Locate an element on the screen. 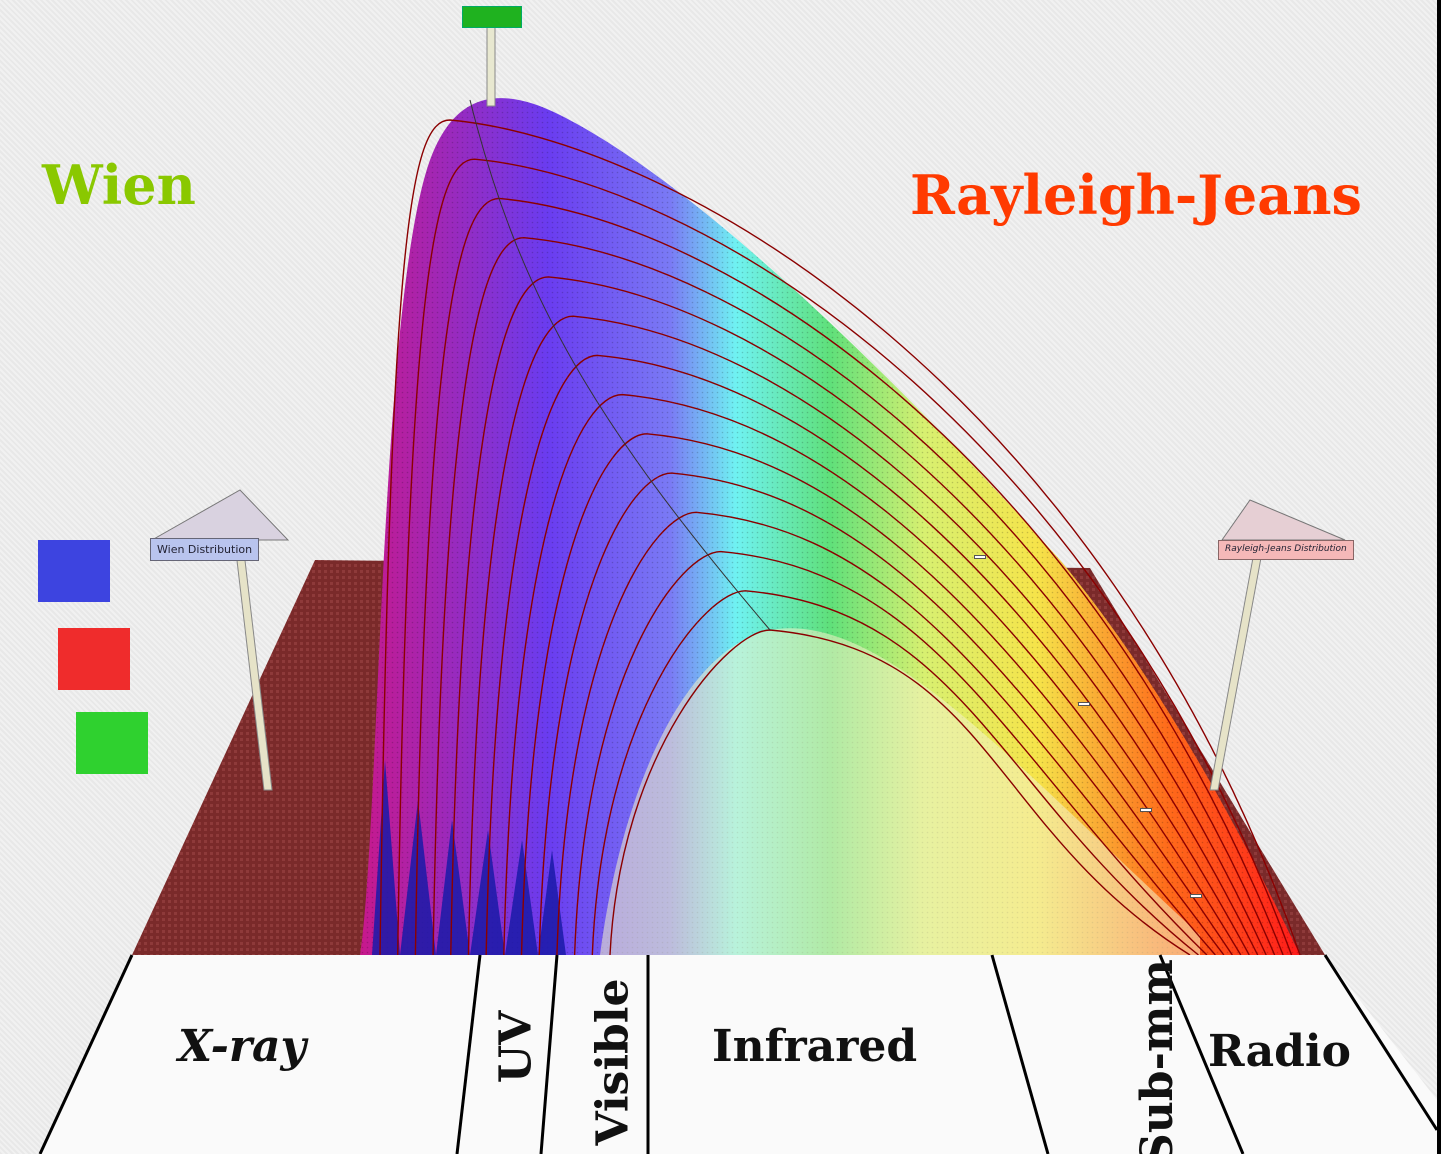  rayleigh-jeans-label: Rayleigh-Jeans is located at coordinates (1136, 195).